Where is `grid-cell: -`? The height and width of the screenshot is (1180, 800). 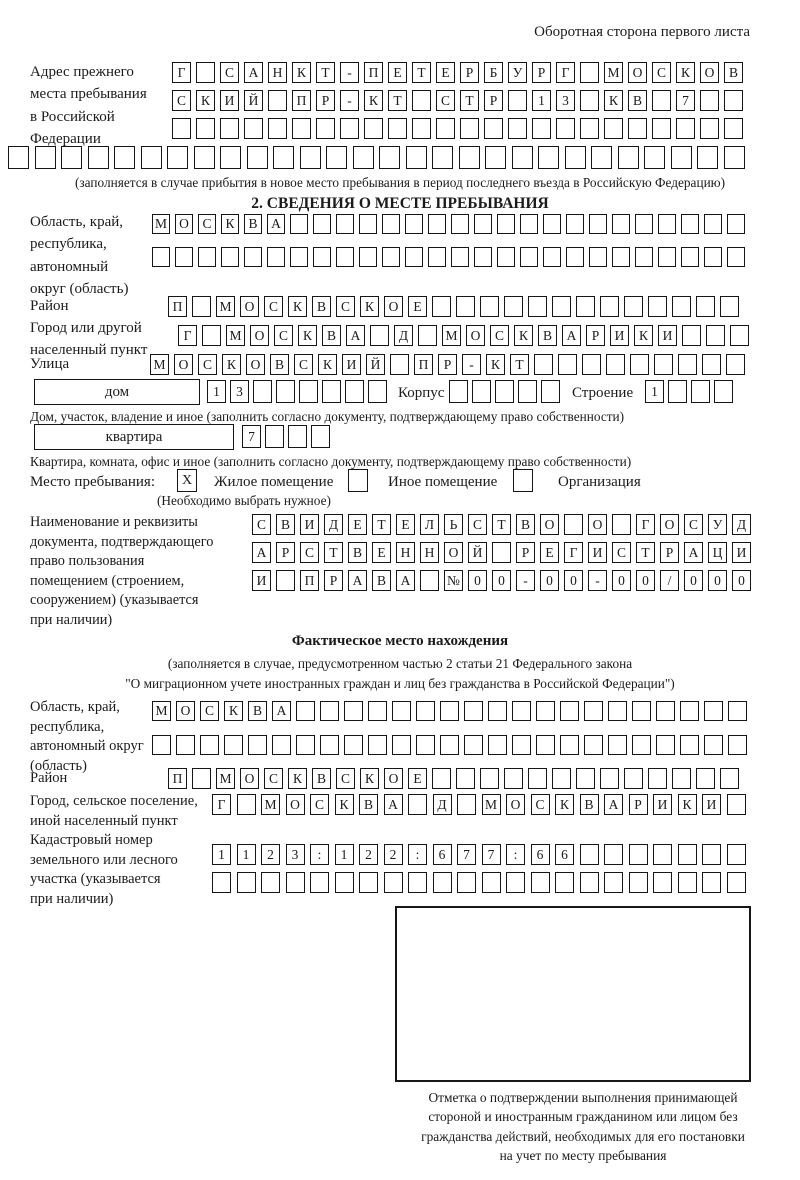
grid-cell: - is located at coordinates (349, 72).